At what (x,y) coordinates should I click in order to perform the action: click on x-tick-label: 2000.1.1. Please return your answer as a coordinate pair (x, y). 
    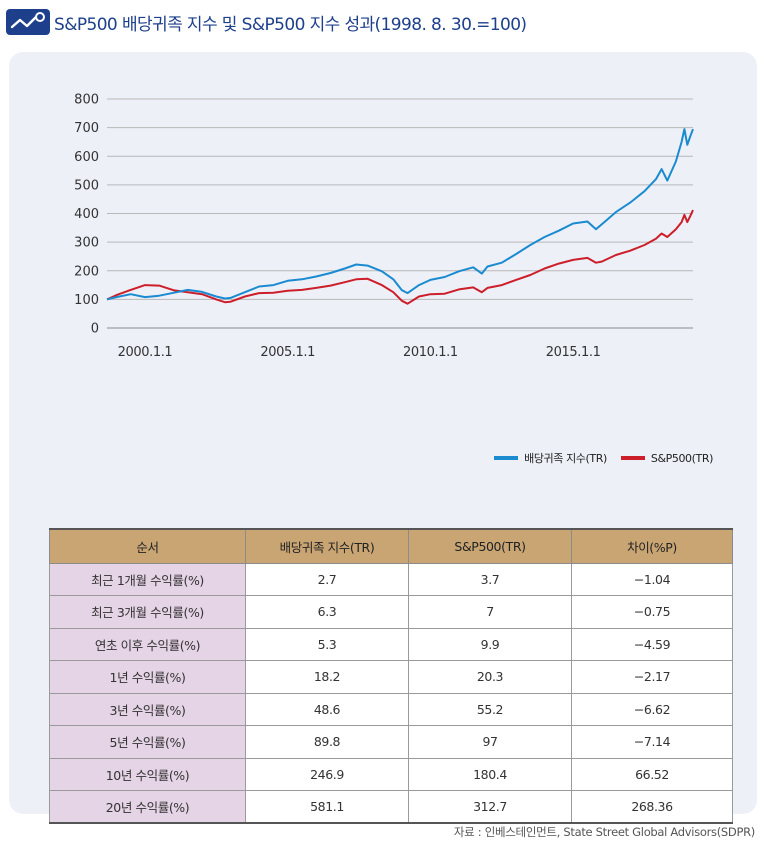
    Looking at the image, I should click on (145, 352).